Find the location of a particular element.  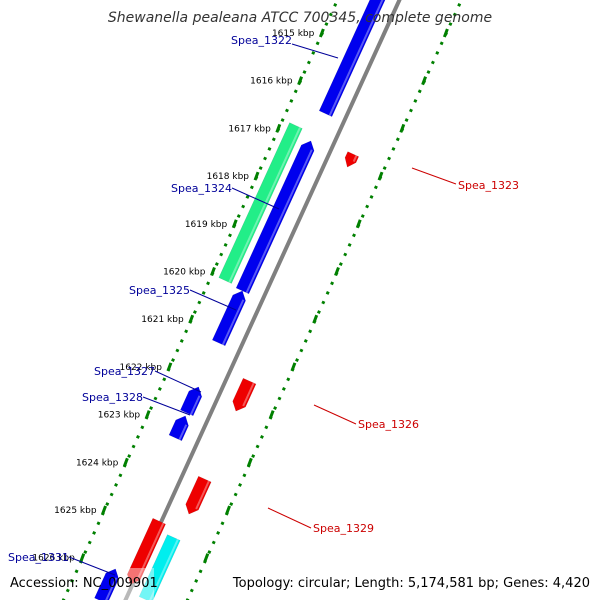

gene-rna-cyan is located at coordinates (159, 567).